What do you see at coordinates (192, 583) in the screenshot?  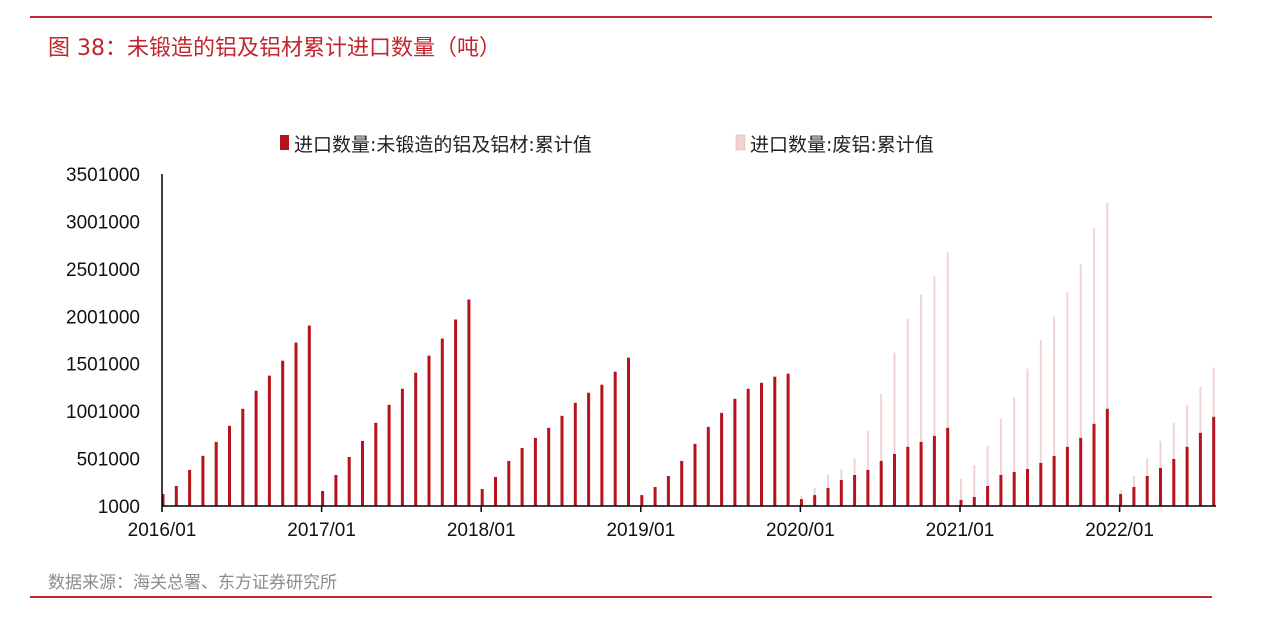 I see `source-note: 数据来源：海关总署、东方证券研究所` at bounding box center [192, 583].